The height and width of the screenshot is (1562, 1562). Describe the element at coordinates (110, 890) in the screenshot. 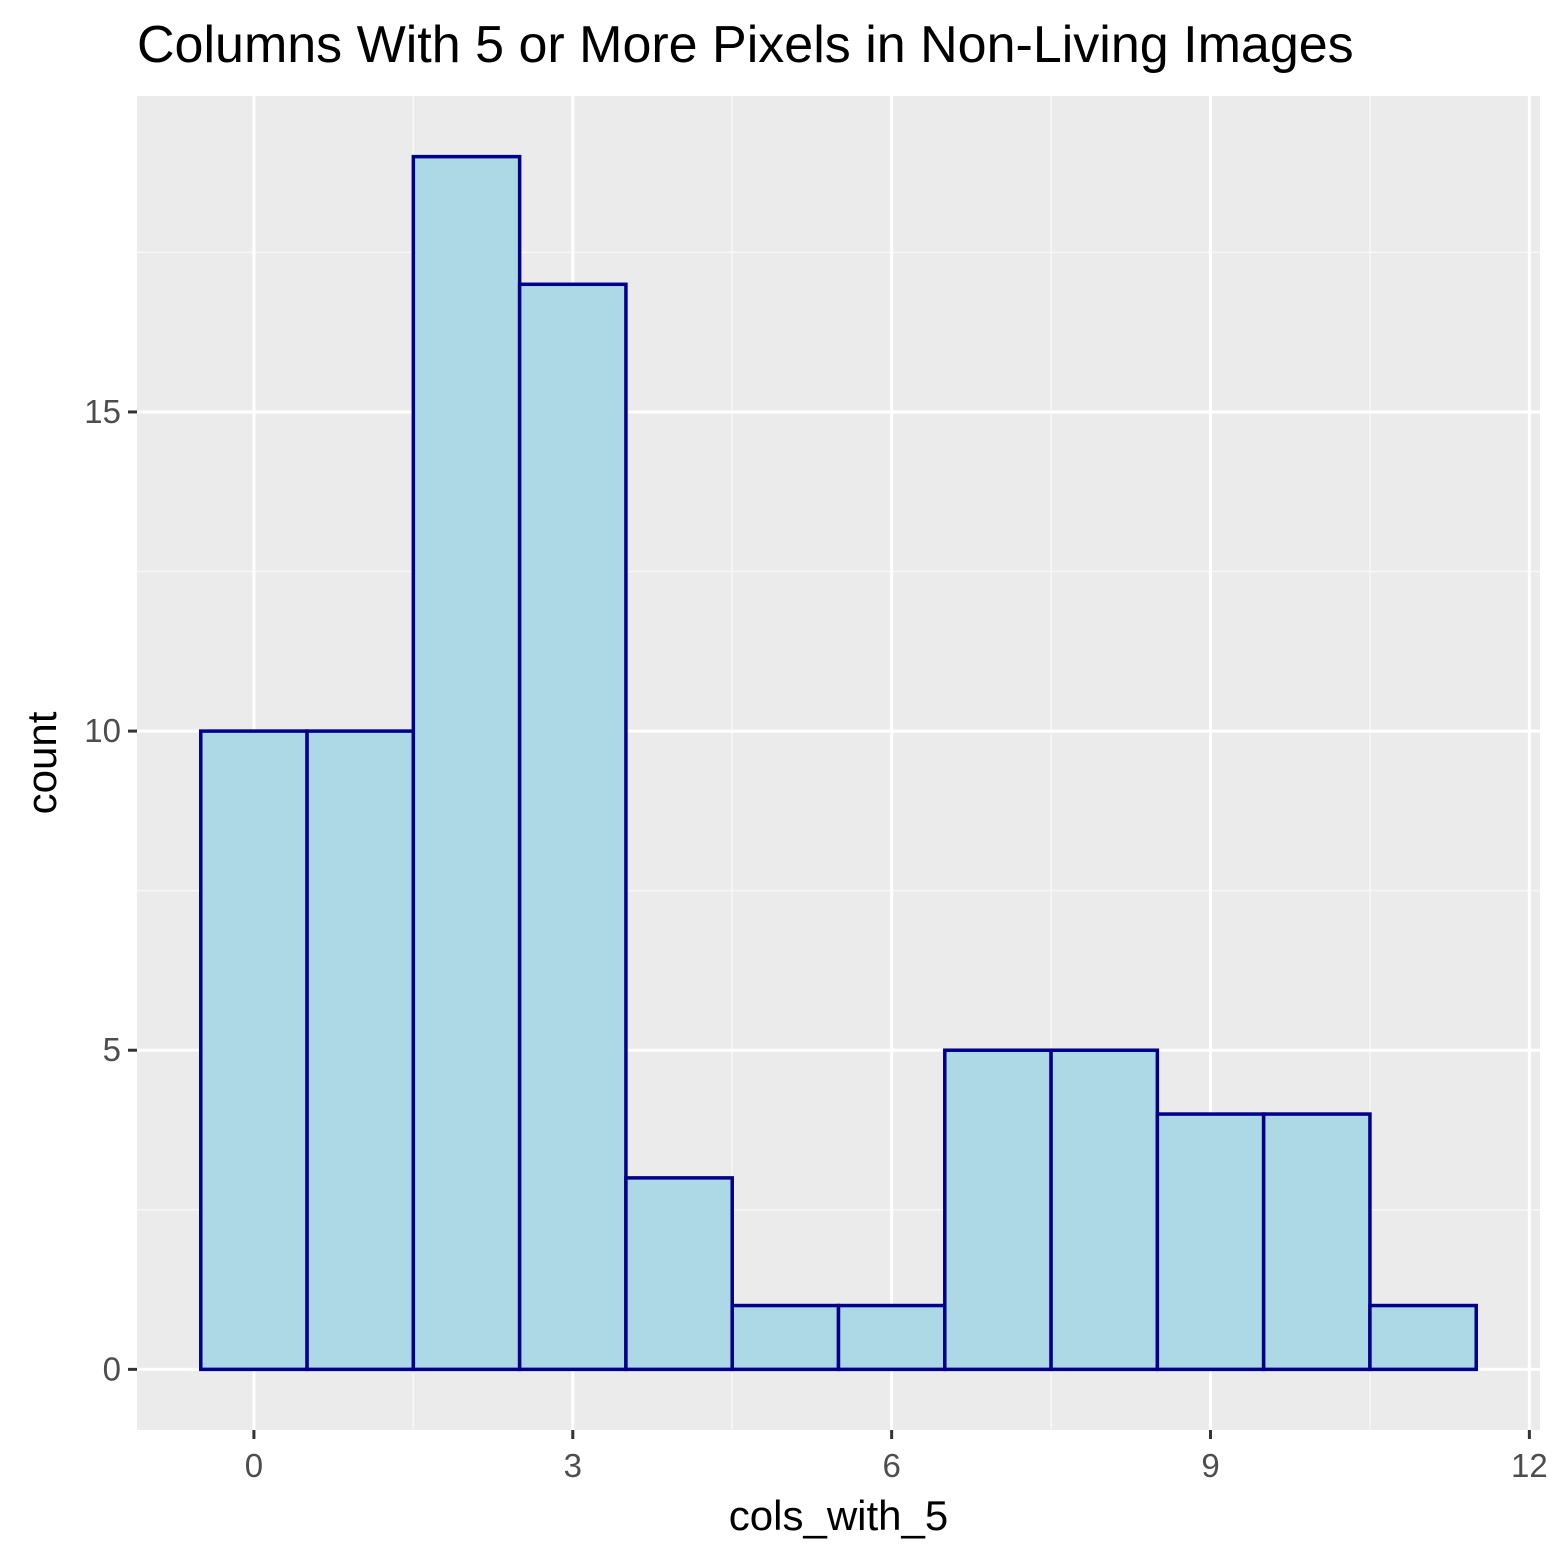

I see `y-axis: 0 5 10 15` at that location.